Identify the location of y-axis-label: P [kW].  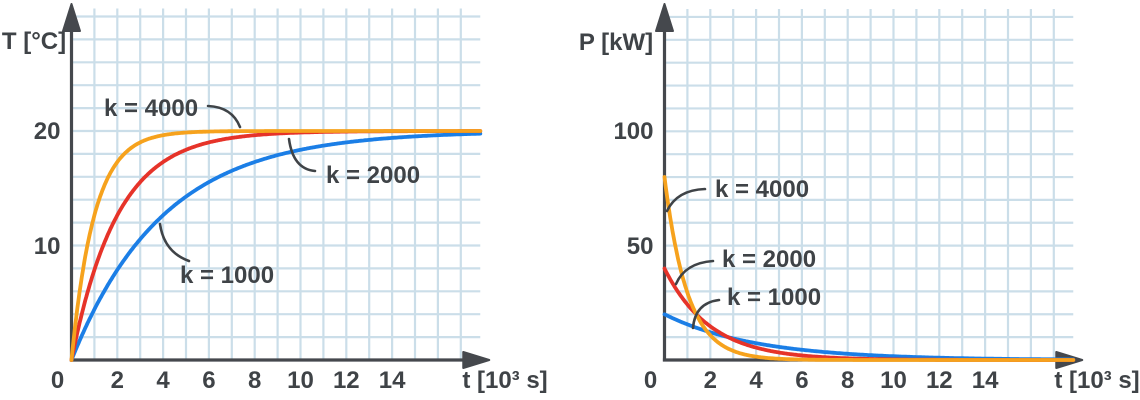
(616, 42).